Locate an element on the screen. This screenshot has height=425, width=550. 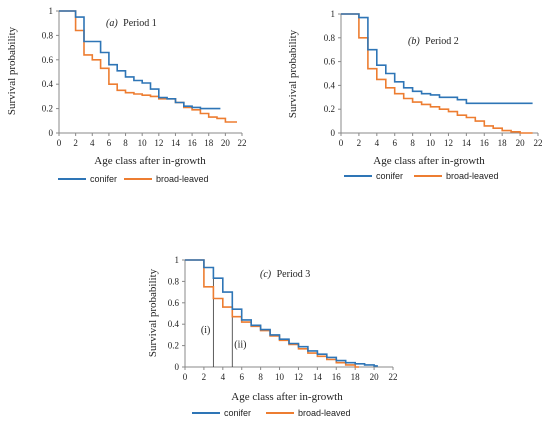
panel-title-text: Period 1 is located at coordinates (140, 23).